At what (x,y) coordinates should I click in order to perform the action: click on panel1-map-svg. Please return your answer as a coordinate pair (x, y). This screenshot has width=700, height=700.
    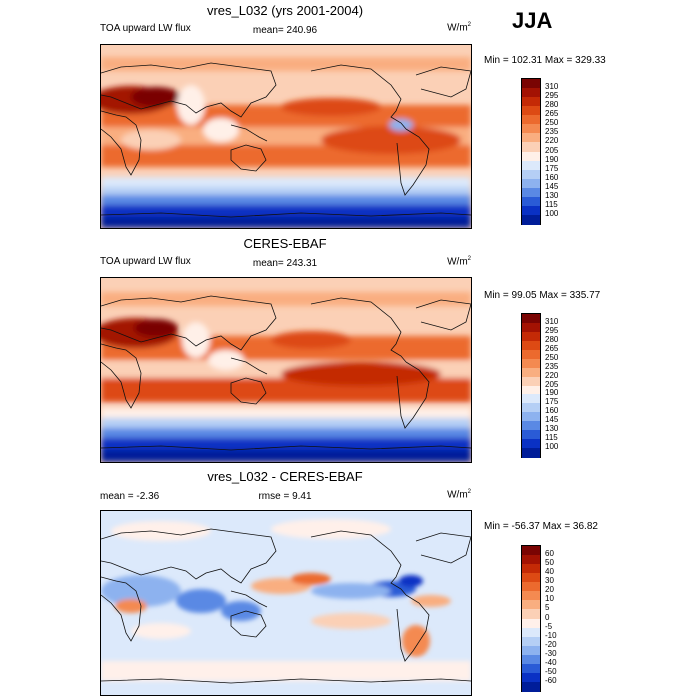
    Looking at the image, I should click on (286, 136).